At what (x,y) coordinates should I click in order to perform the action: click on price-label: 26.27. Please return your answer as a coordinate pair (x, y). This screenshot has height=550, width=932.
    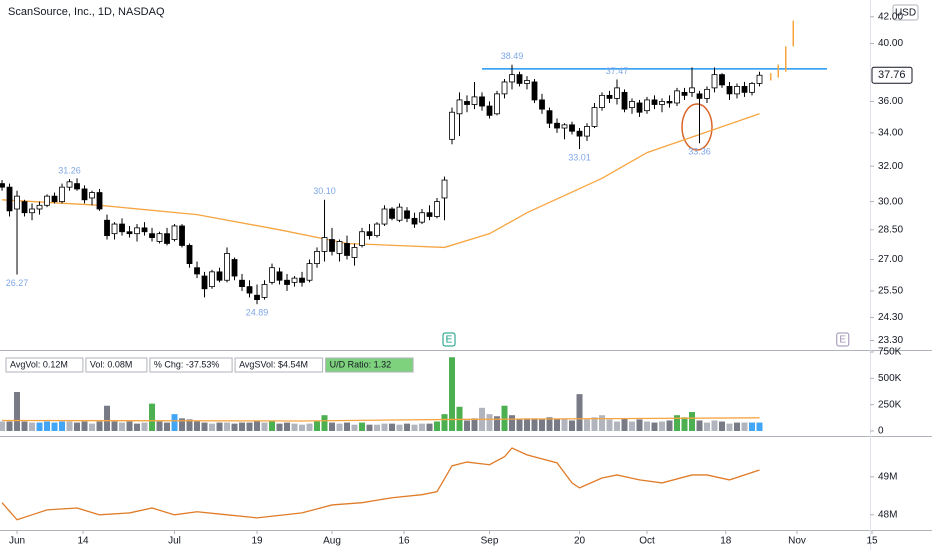
    Looking at the image, I should click on (17, 283).